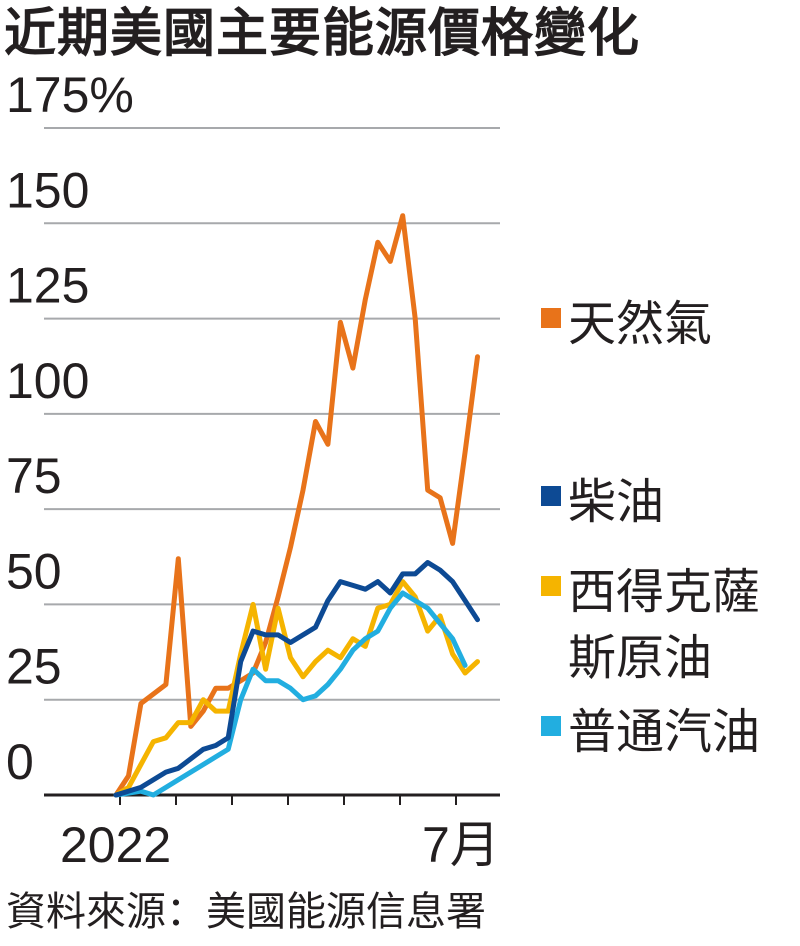  What do you see at coordinates (20, 762) in the screenshot?
I see `y-tick-label-0: 0` at bounding box center [20, 762].